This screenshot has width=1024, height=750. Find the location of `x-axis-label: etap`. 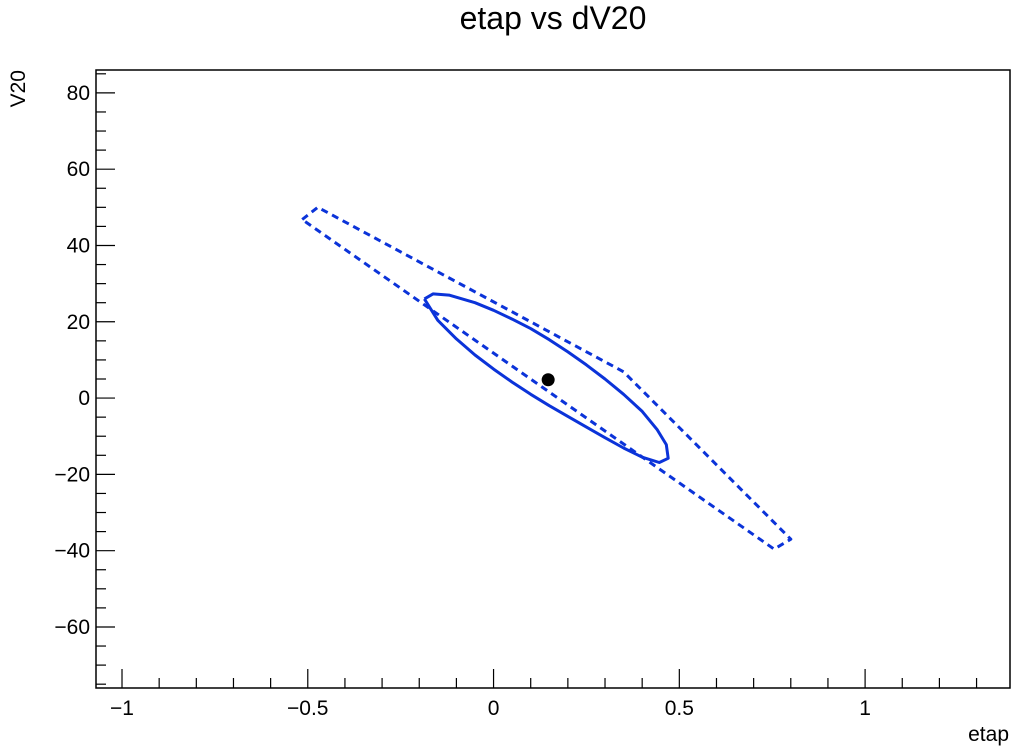

x-axis-label: etap is located at coordinates (988, 734).